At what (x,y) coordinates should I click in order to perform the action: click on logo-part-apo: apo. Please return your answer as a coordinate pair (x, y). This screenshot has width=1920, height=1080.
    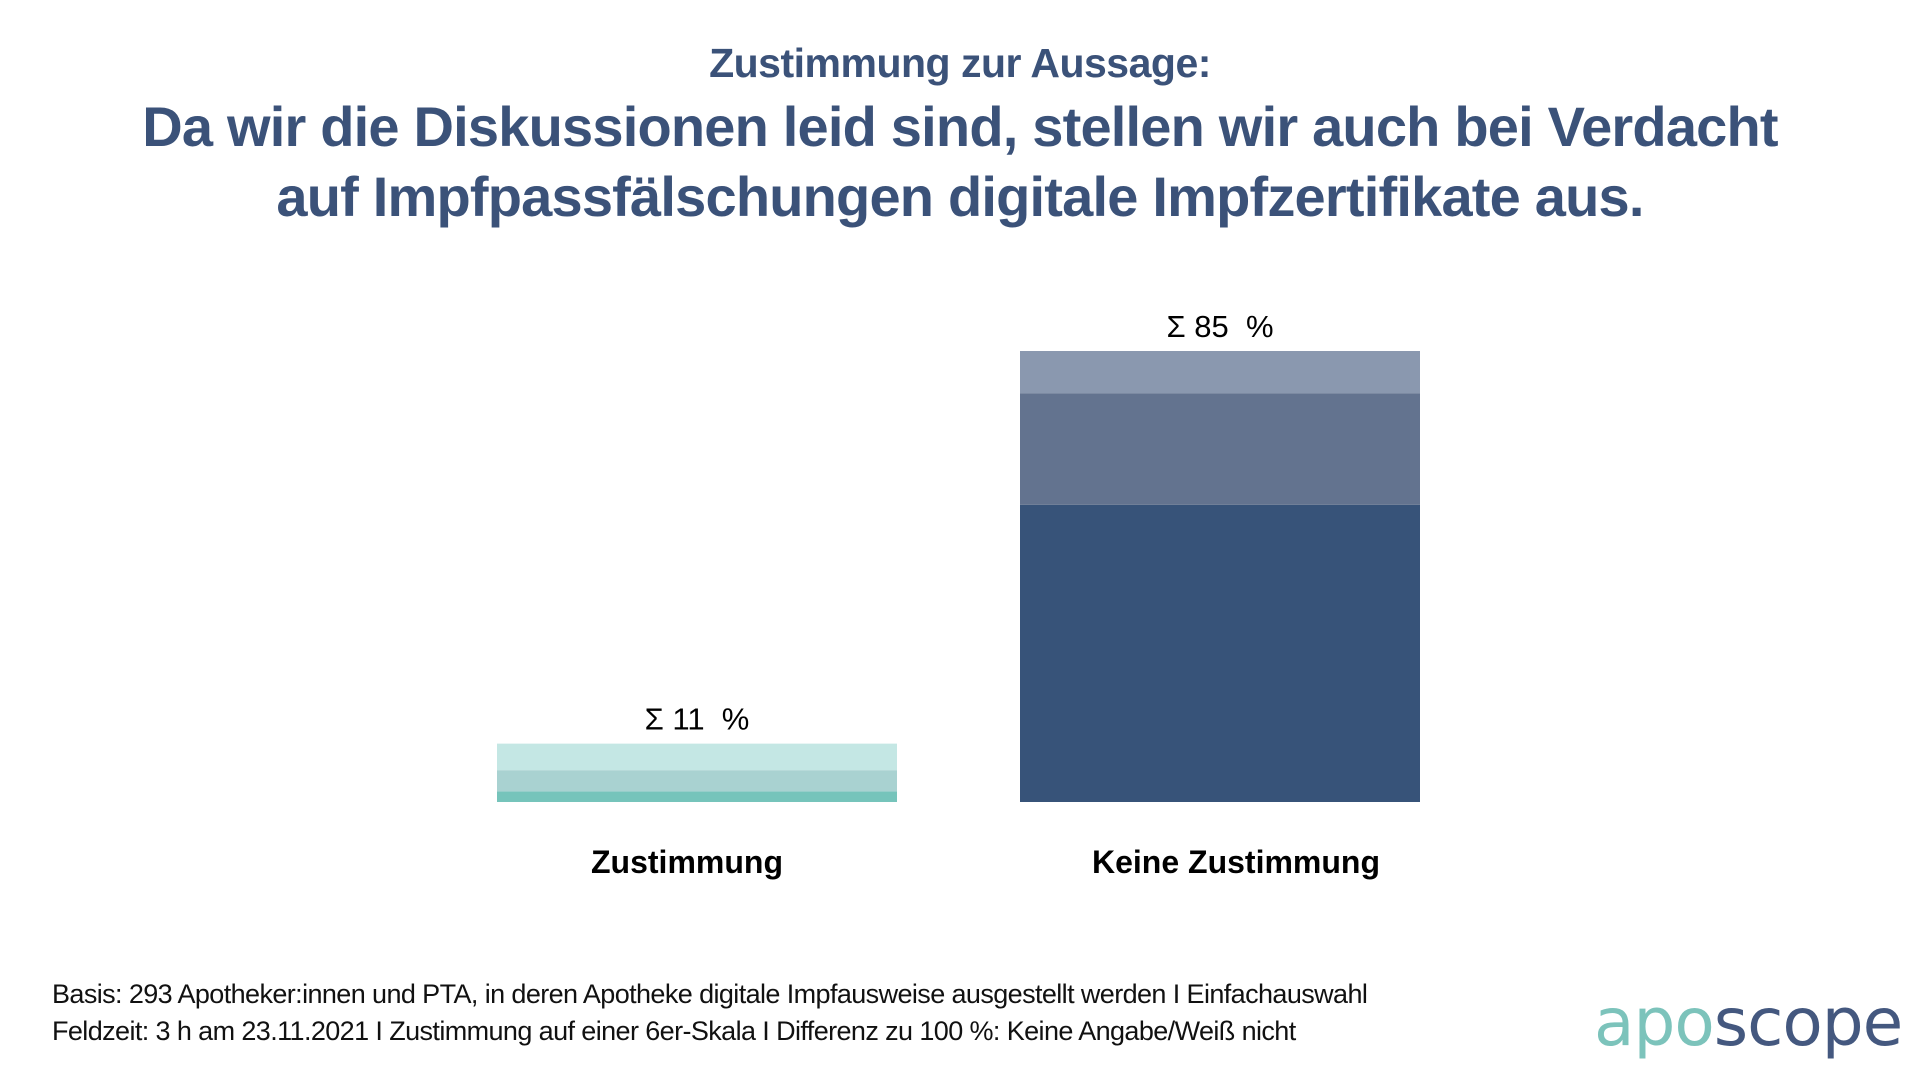
    Looking at the image, I should click on (1654, 1022).